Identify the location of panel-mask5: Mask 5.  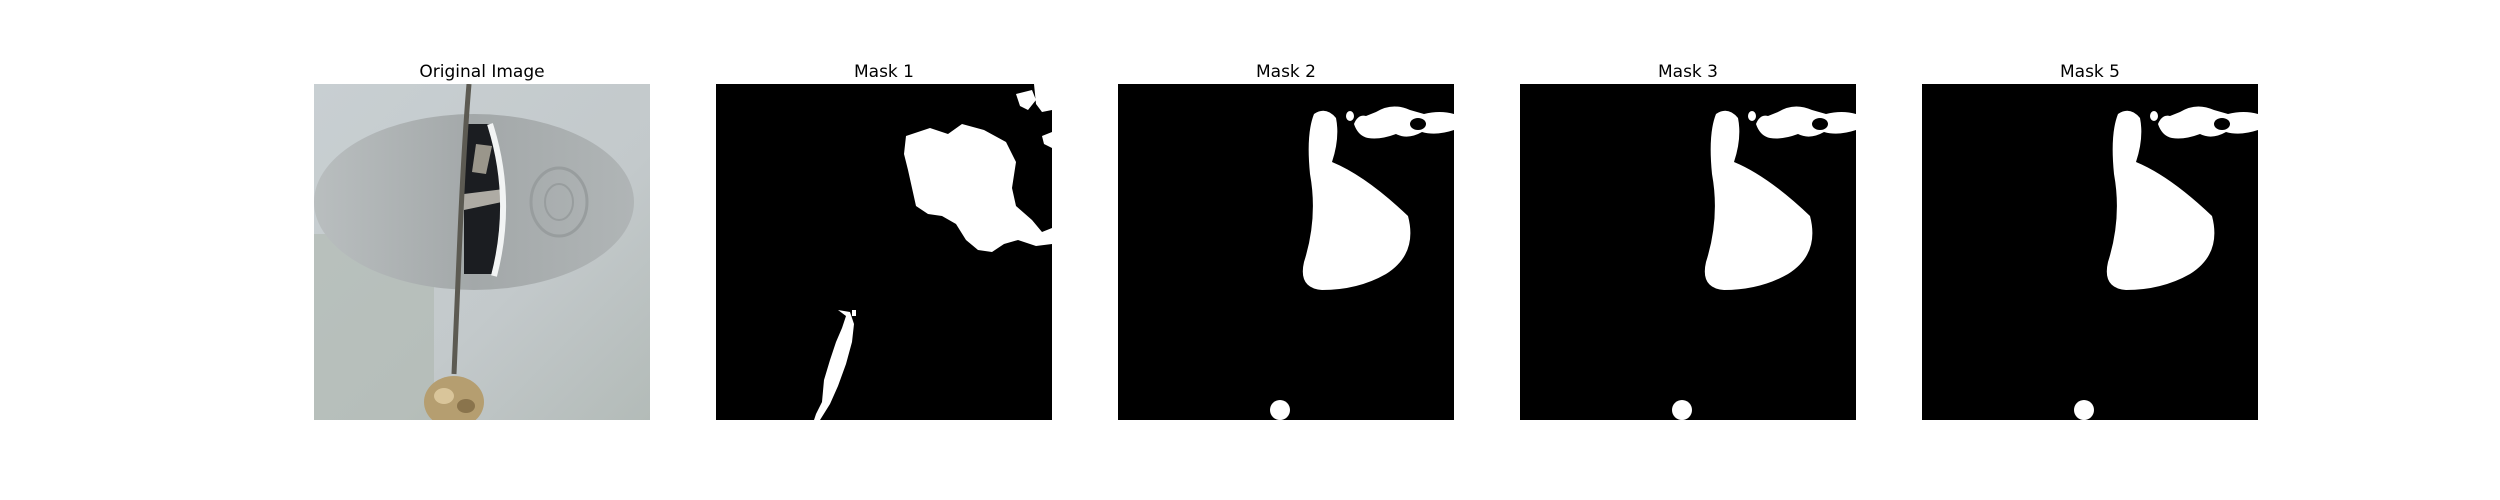
(2090, 240).